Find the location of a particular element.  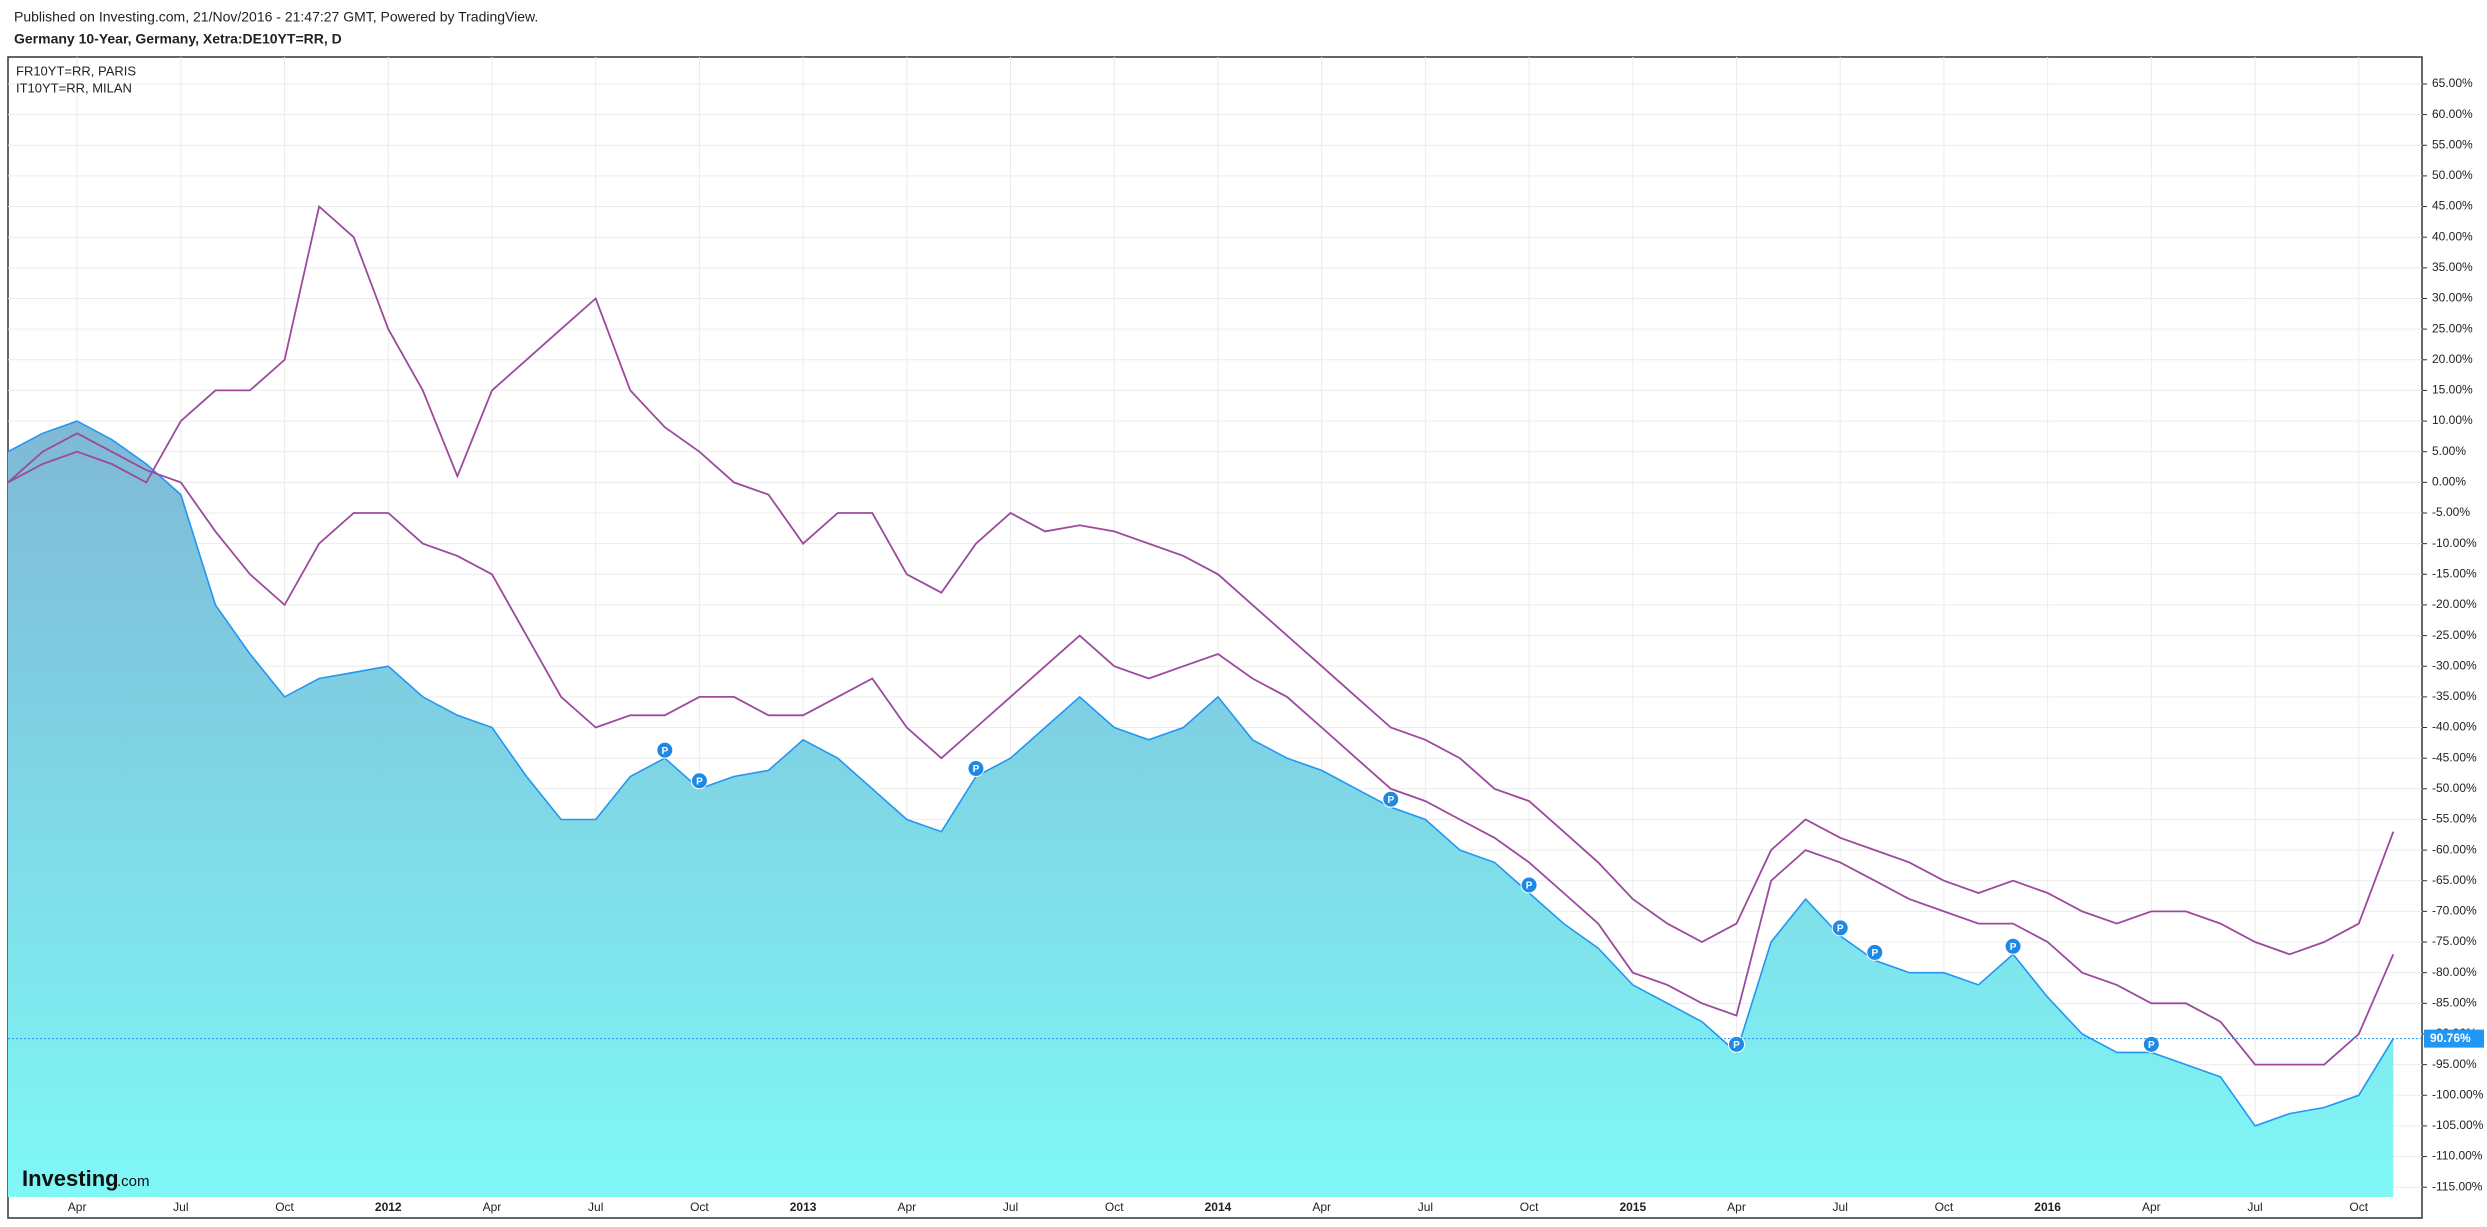

y-tick-label: 25.00% is located at coordinates (2452, 328).